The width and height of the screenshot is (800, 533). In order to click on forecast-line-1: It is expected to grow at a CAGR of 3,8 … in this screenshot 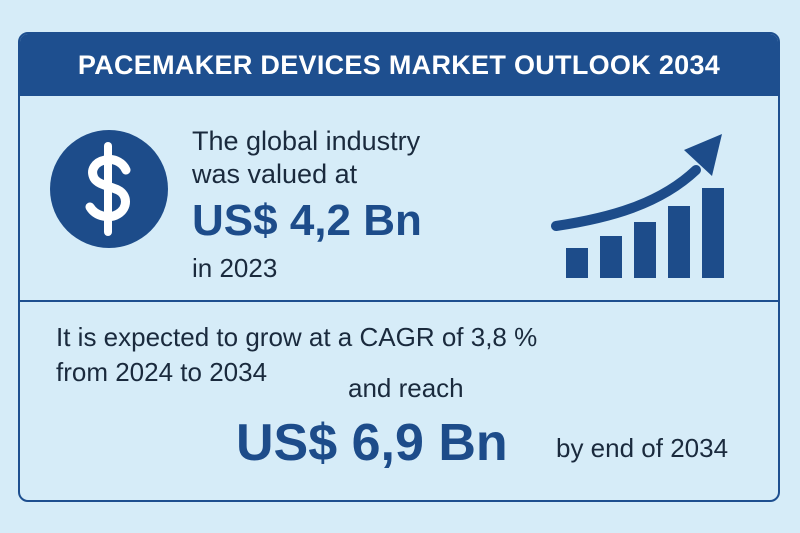, I will do `click(297, 337)`.